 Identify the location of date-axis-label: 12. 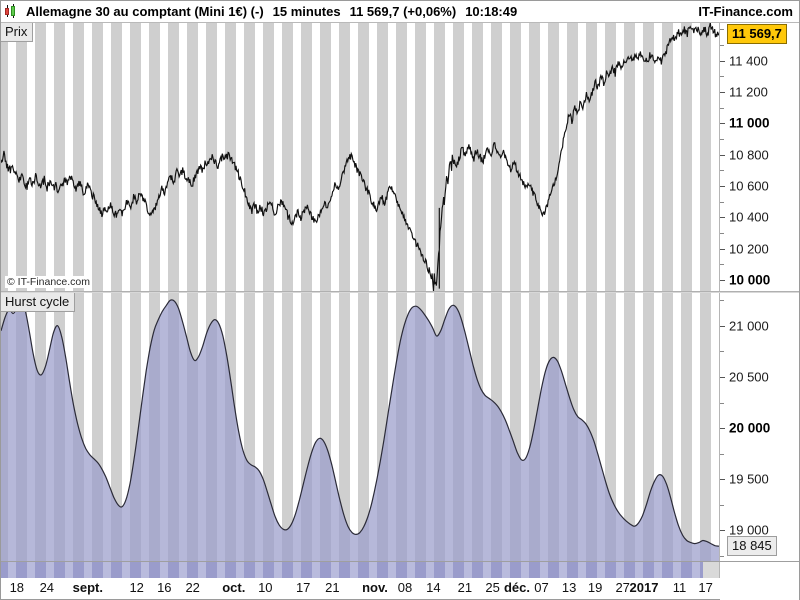
(136, 587).